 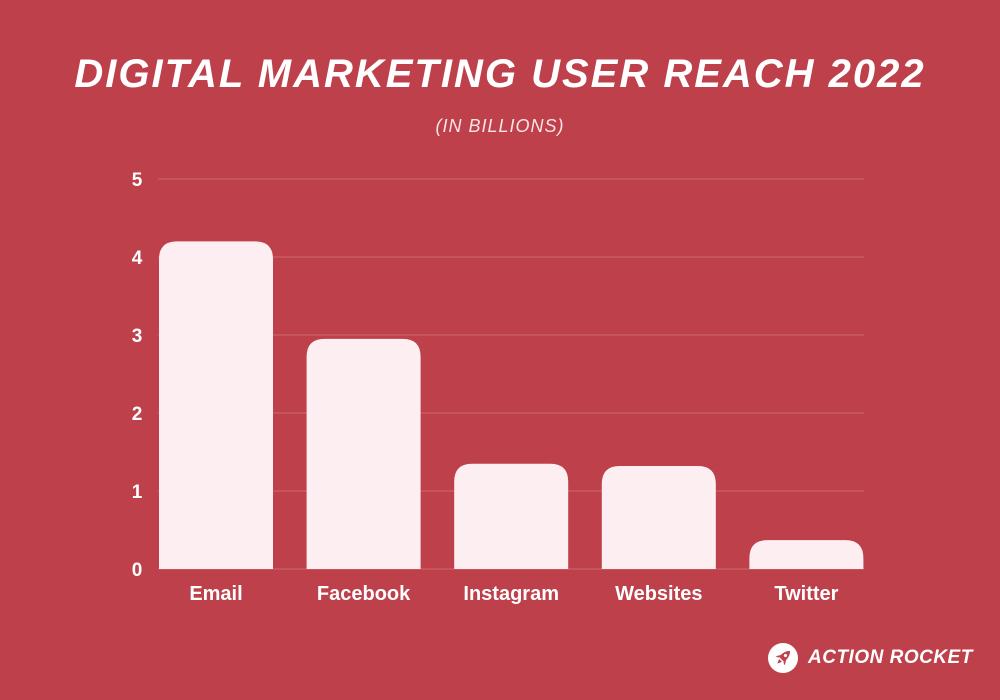 I want to click on bar-twitter, so click(x=806, y=554).